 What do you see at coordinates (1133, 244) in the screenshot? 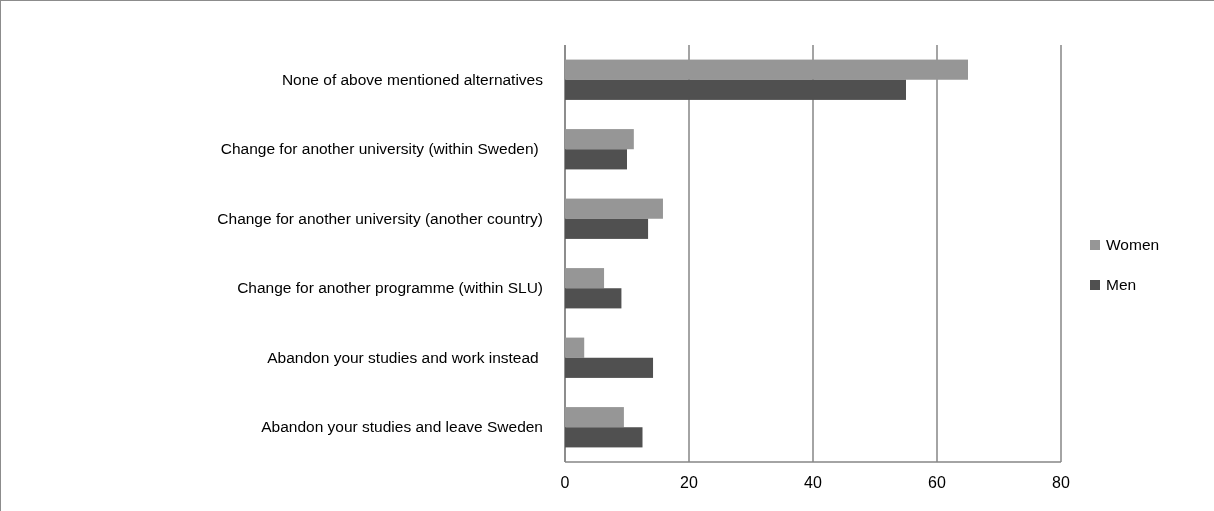
I see `legend-label: Women` at bounding box center [1133, 244].